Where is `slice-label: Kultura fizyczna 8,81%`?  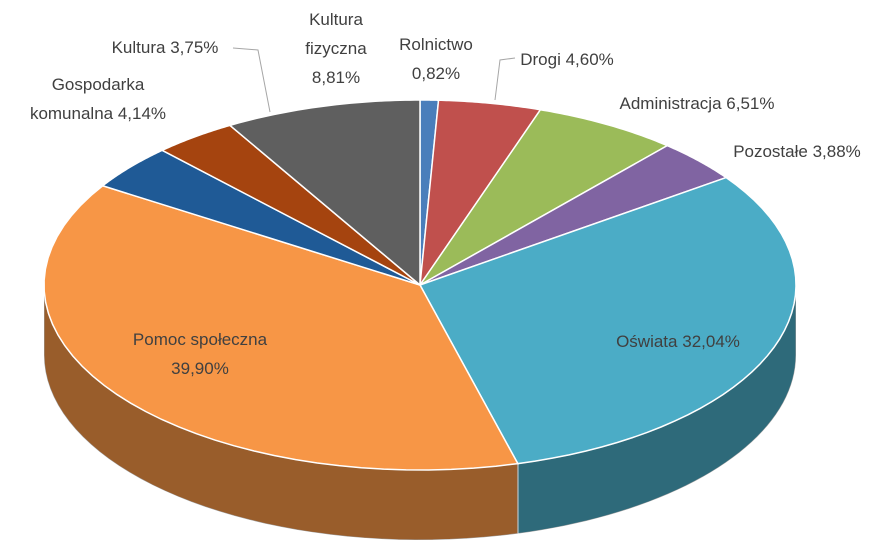
slice-label: Kultura fizyczna 8,81% is located at coordinates (336, 48).